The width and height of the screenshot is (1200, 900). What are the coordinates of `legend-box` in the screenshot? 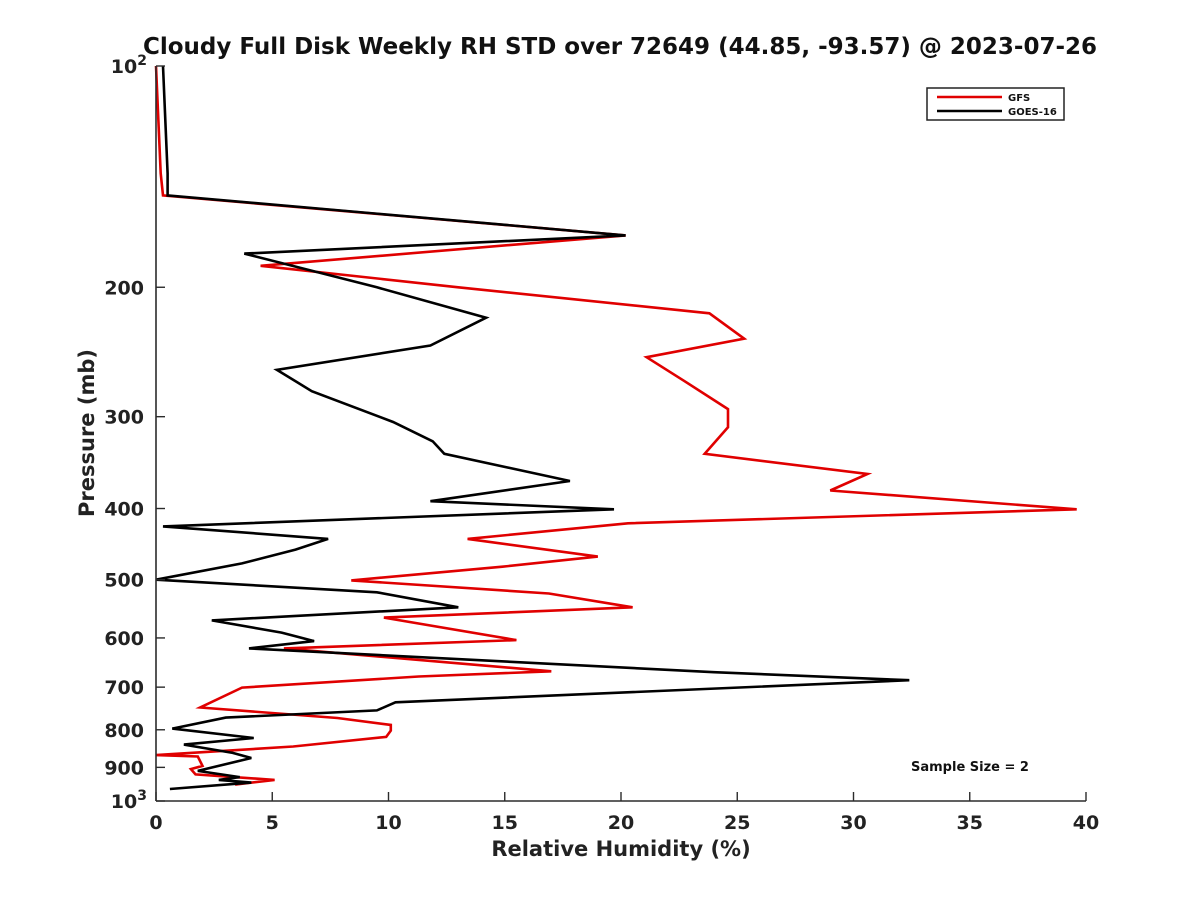 It's located at (995, 104).